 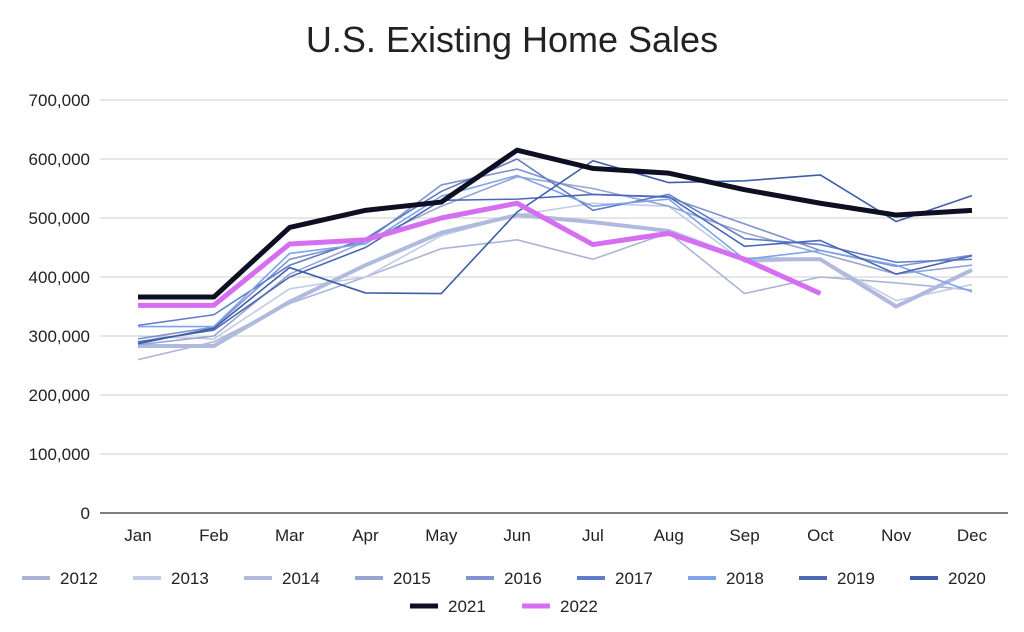 What do you see at coordinates (745, 578) in the screenshot?
I see `legend-label: 2018` at bounding box center [745, 578].